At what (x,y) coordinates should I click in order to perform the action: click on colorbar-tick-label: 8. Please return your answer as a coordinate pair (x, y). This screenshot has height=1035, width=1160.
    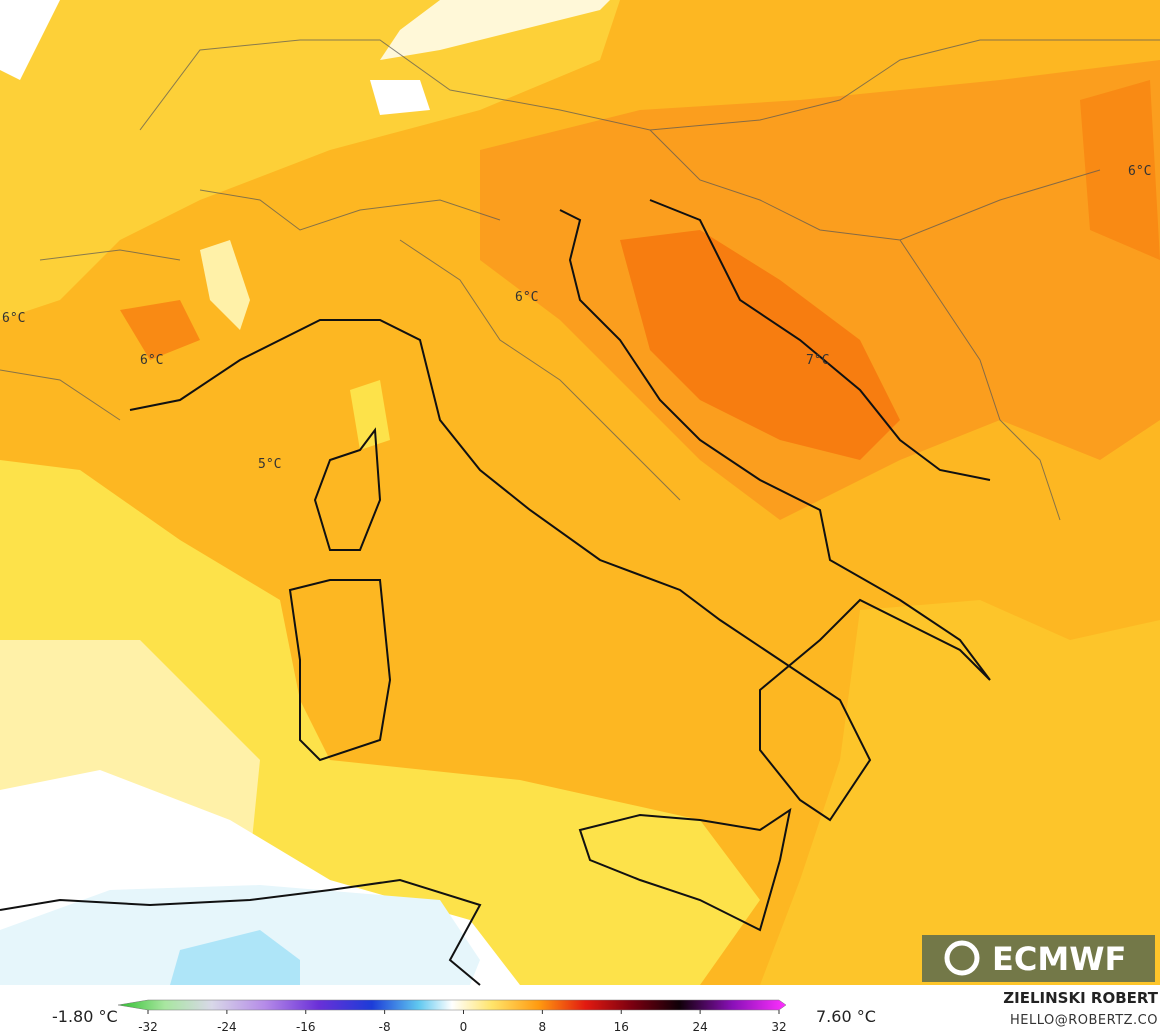
    Looking at the image, I should click on (543, 1027).